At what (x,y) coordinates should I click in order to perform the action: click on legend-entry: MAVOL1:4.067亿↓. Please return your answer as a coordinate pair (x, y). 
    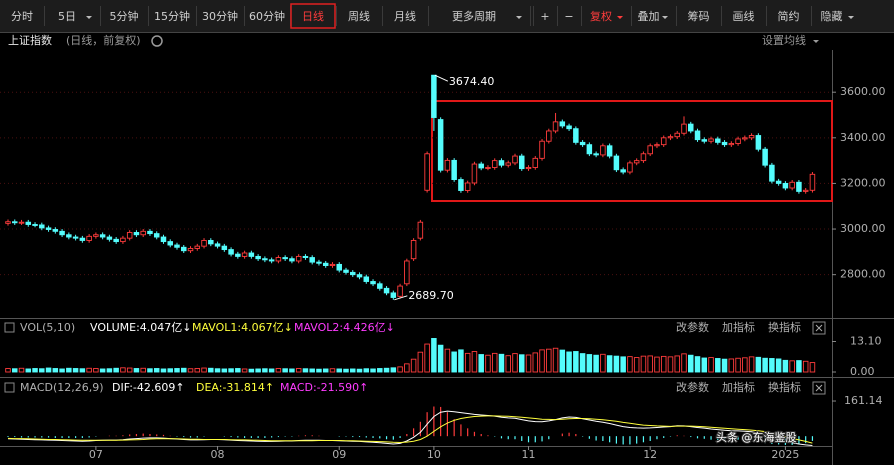
    Looking at the image, I should click on (242, 327).